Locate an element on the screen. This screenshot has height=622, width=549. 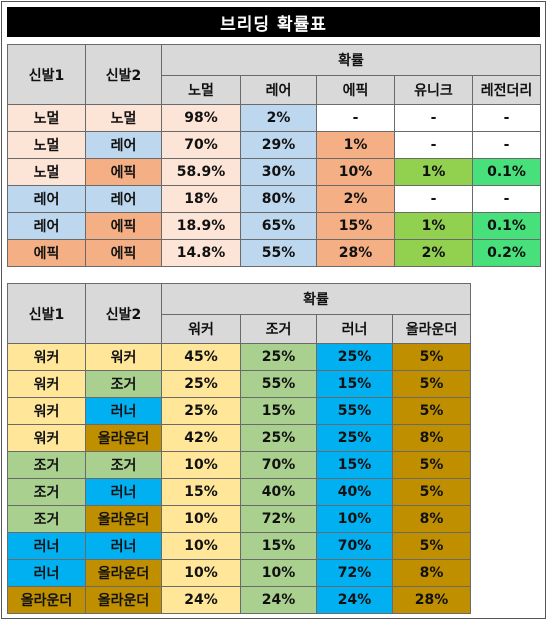
probability-cell: 24% is located at coordinates (278, 600).